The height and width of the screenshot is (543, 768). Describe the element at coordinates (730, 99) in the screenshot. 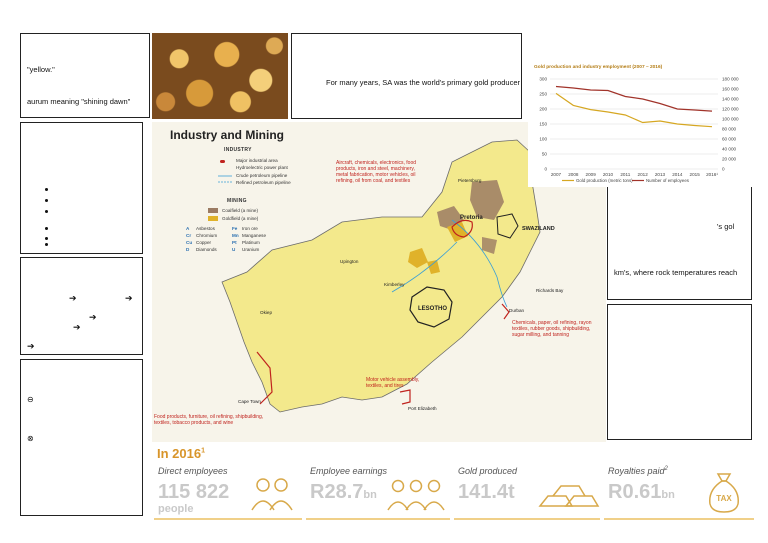

I see `chart-right-tick-label: 140 000` at that location.